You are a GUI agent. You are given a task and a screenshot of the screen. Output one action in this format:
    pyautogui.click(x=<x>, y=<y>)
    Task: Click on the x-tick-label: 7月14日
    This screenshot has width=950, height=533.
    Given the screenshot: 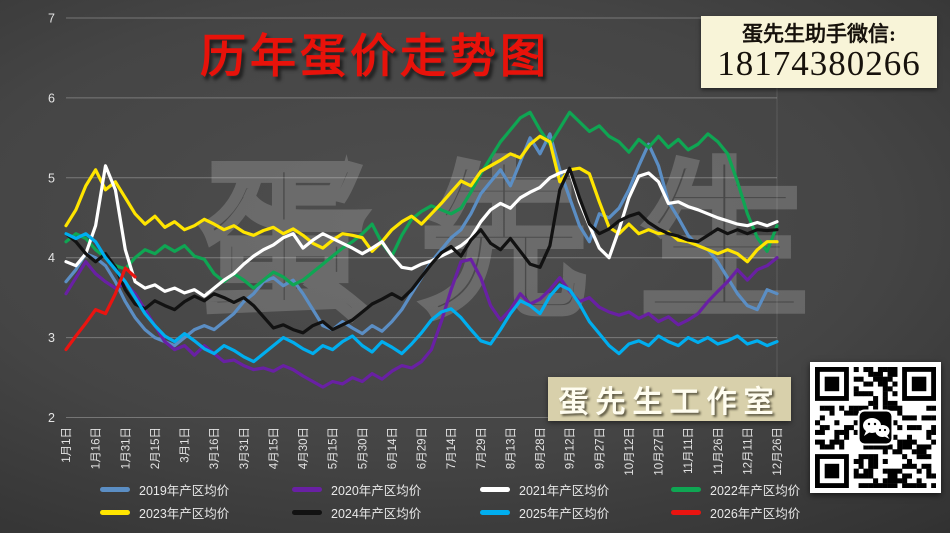 What is the action you would take?
    pyautogui.click(x=452, y=448)
    